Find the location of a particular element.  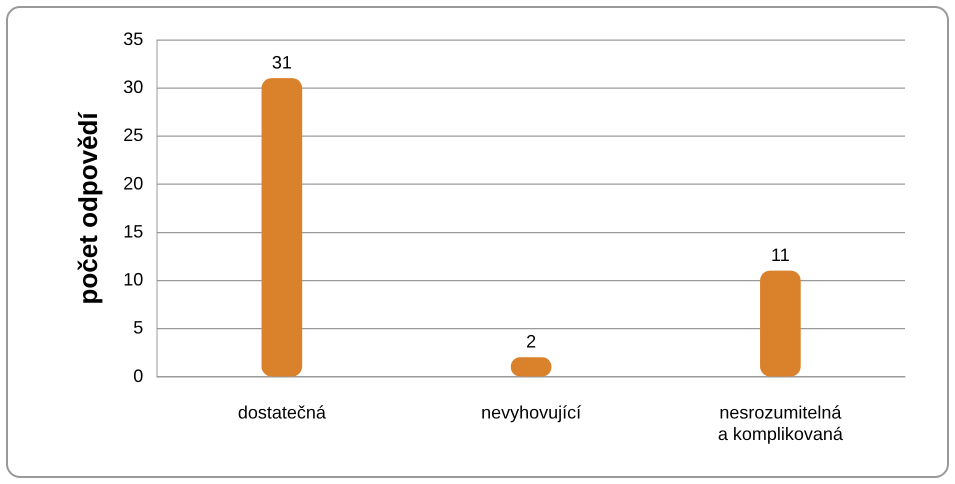

x-tick-label: nevyhovující is located at coordinates (531, 412).